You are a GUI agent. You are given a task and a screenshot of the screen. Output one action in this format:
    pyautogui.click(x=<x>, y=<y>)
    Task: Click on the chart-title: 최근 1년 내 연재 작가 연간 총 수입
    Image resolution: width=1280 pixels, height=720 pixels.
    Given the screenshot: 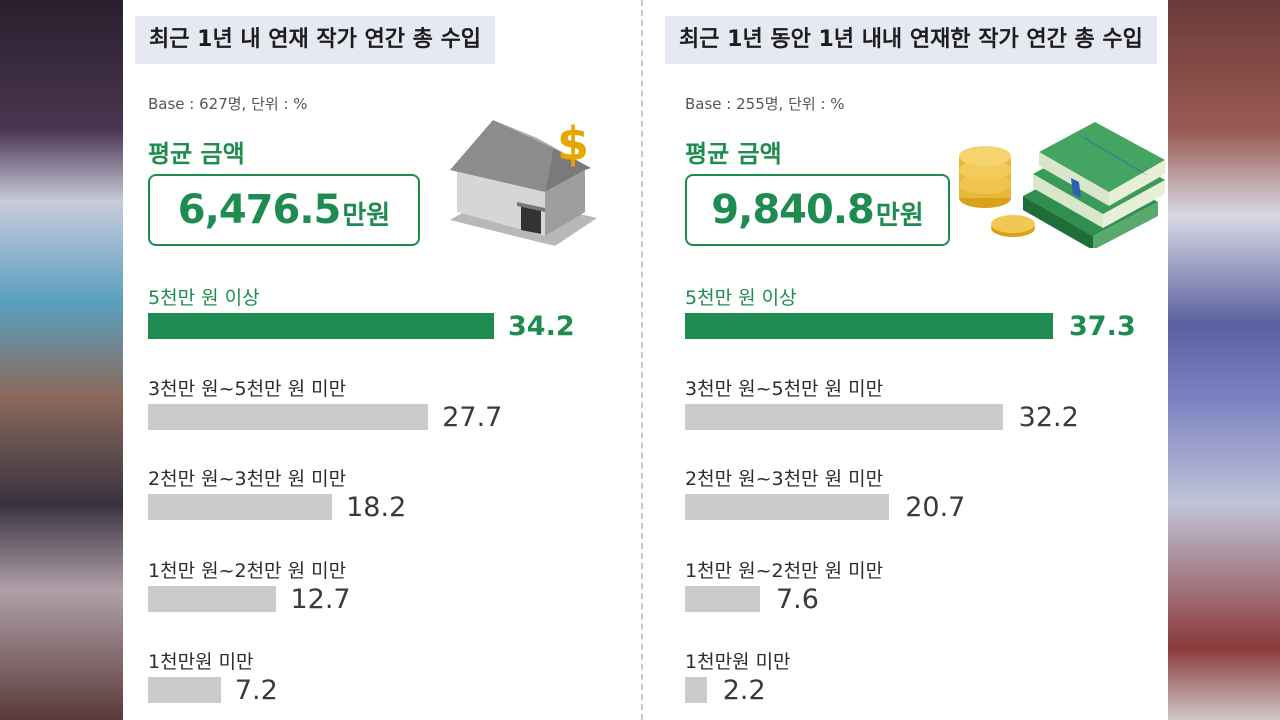 What is the action you would take?
    pyautogui.click(x=315, y=40)
    